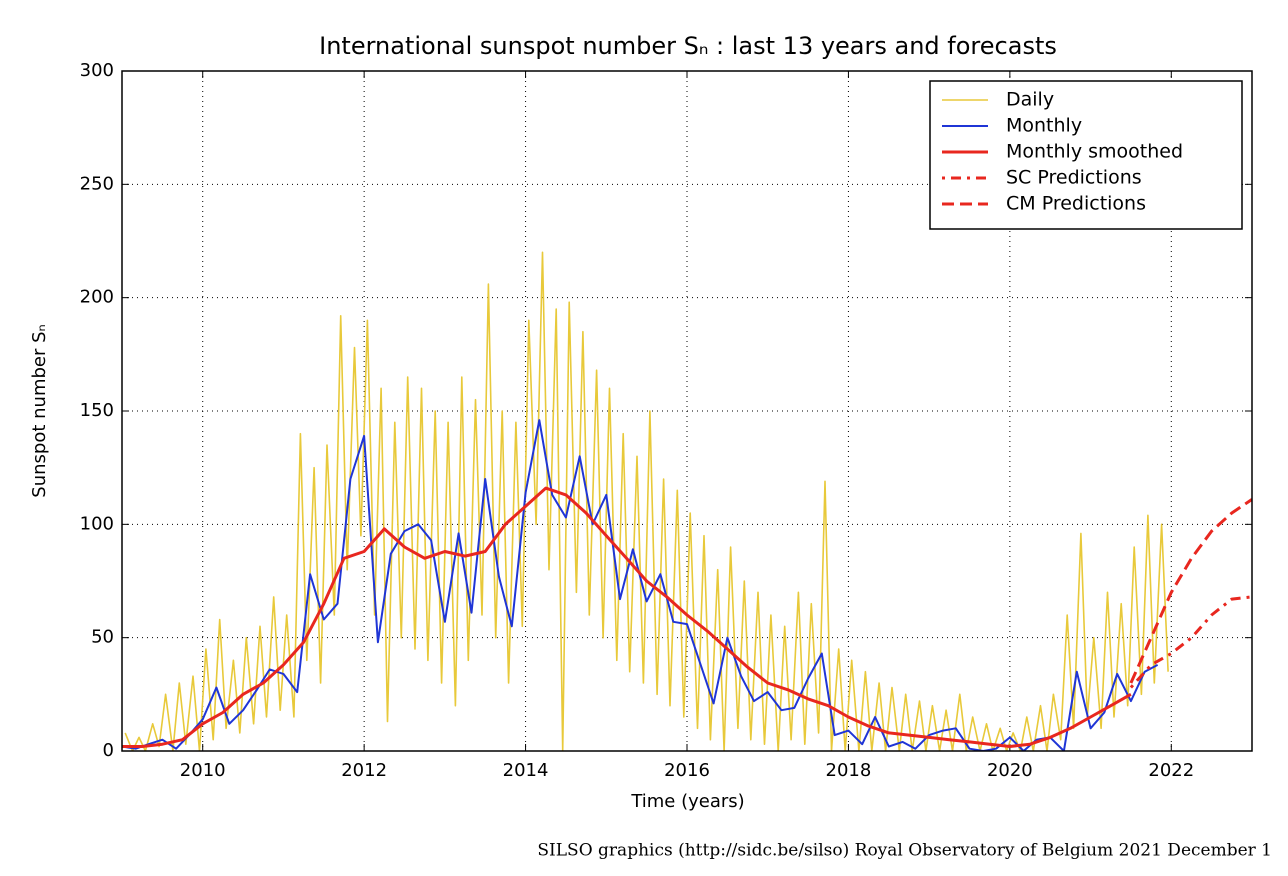 Image resolution: width=1288 pixels, height=876 pixels. Describe the element at coordinates (364, 770) in the screenshot. I see `x-tick-label: 2012` at that location.